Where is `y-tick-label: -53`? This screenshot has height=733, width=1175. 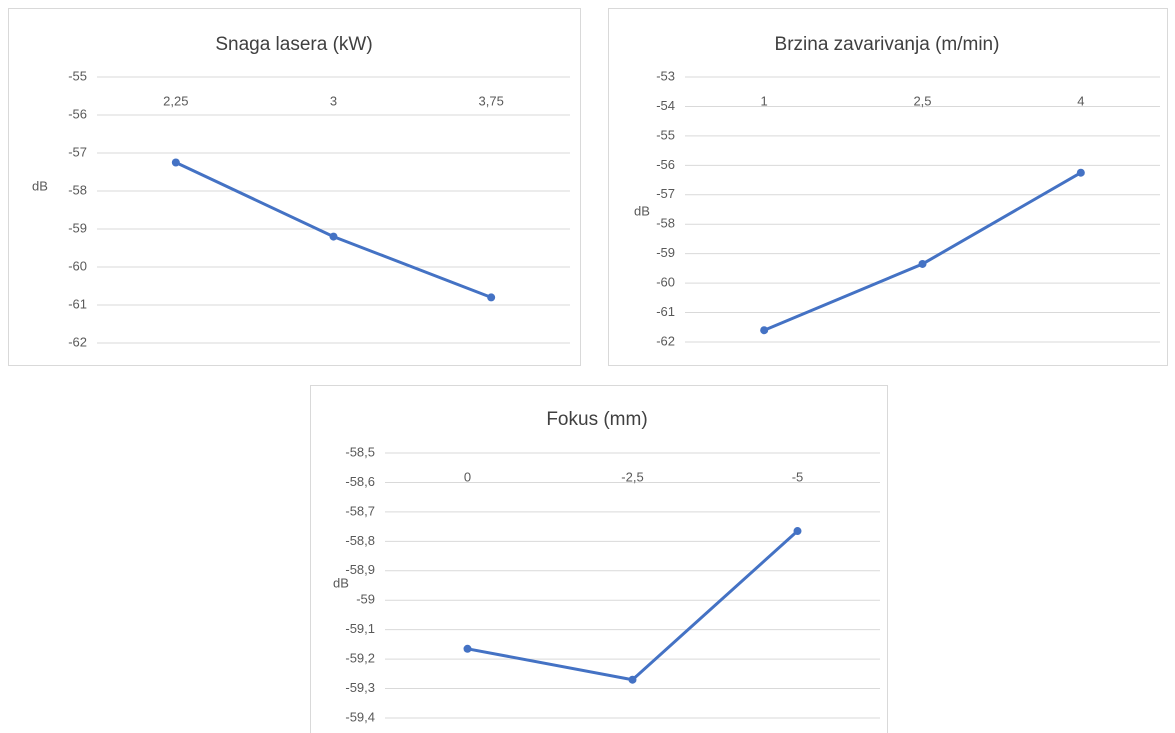
y-tick-label: -53 is located at coordinates (665, 75).